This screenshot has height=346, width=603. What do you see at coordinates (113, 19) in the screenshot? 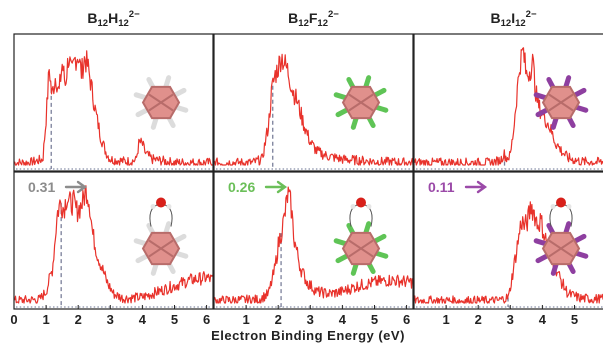
I see `column-title-1: B12H122−` at bounding box center [113, 19].